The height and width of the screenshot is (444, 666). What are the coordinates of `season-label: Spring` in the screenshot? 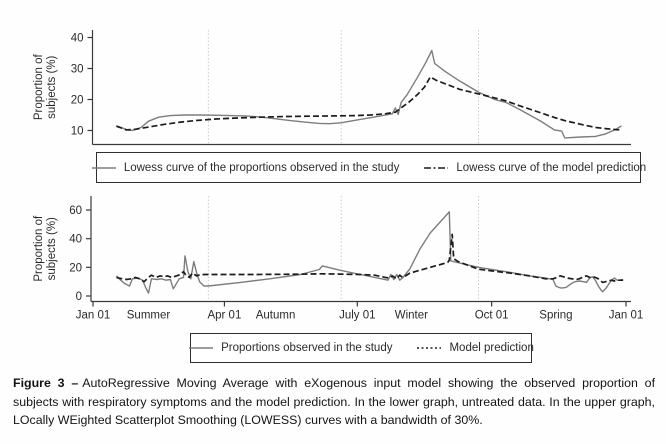 It's located at (555, 316).